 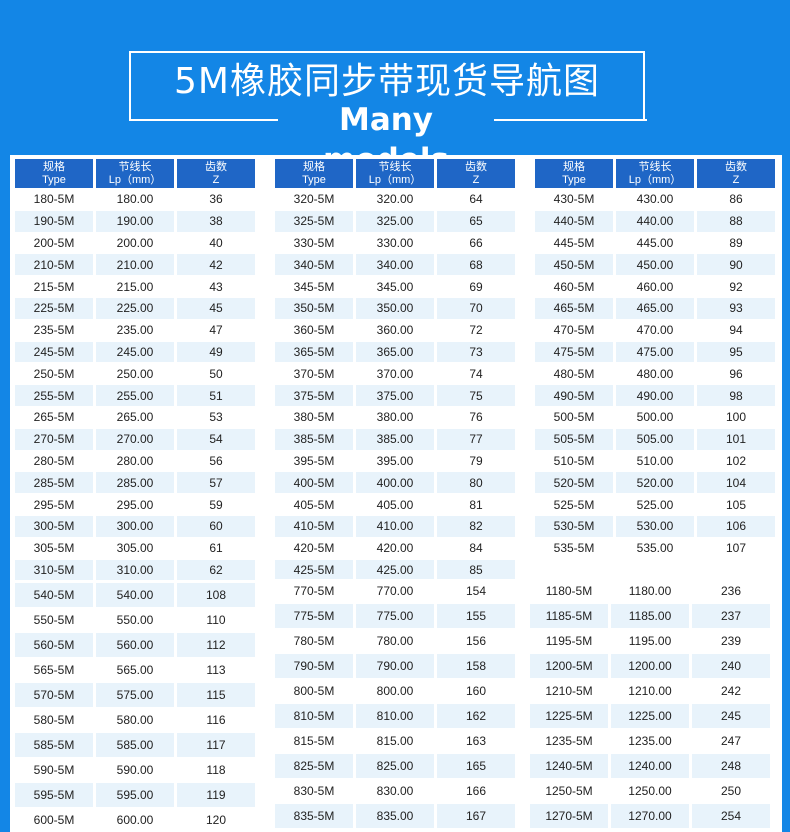 What do you see at coordinates (216, 526) in the screenshot?
I see `cell-teeth: 60` at bounding box center [216, 526].